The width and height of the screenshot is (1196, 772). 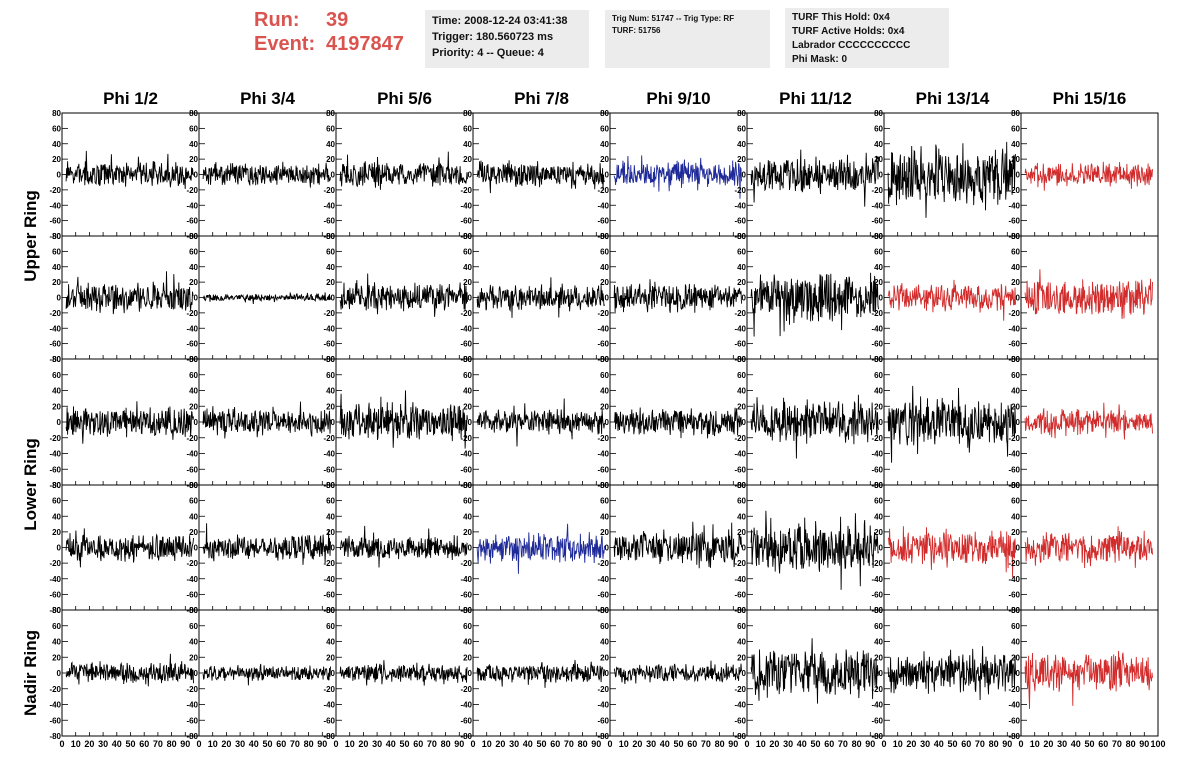 I want to click on panel-frame, so click(x=404, y=174).